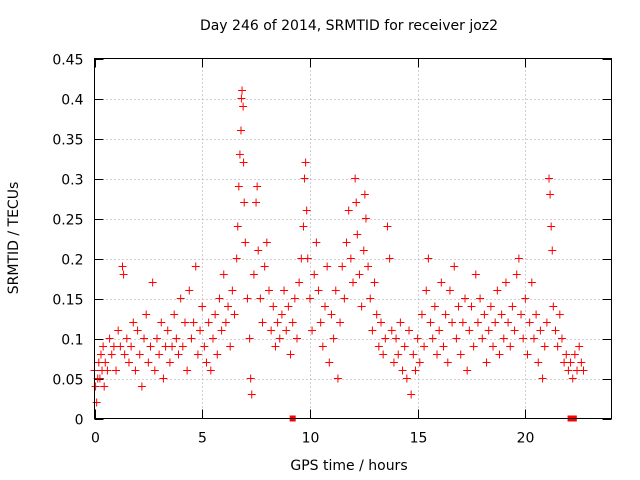  Describe the element at coordinates (67, 301) in the screenshot. I see `y-tick-label: 0.15` at that location.